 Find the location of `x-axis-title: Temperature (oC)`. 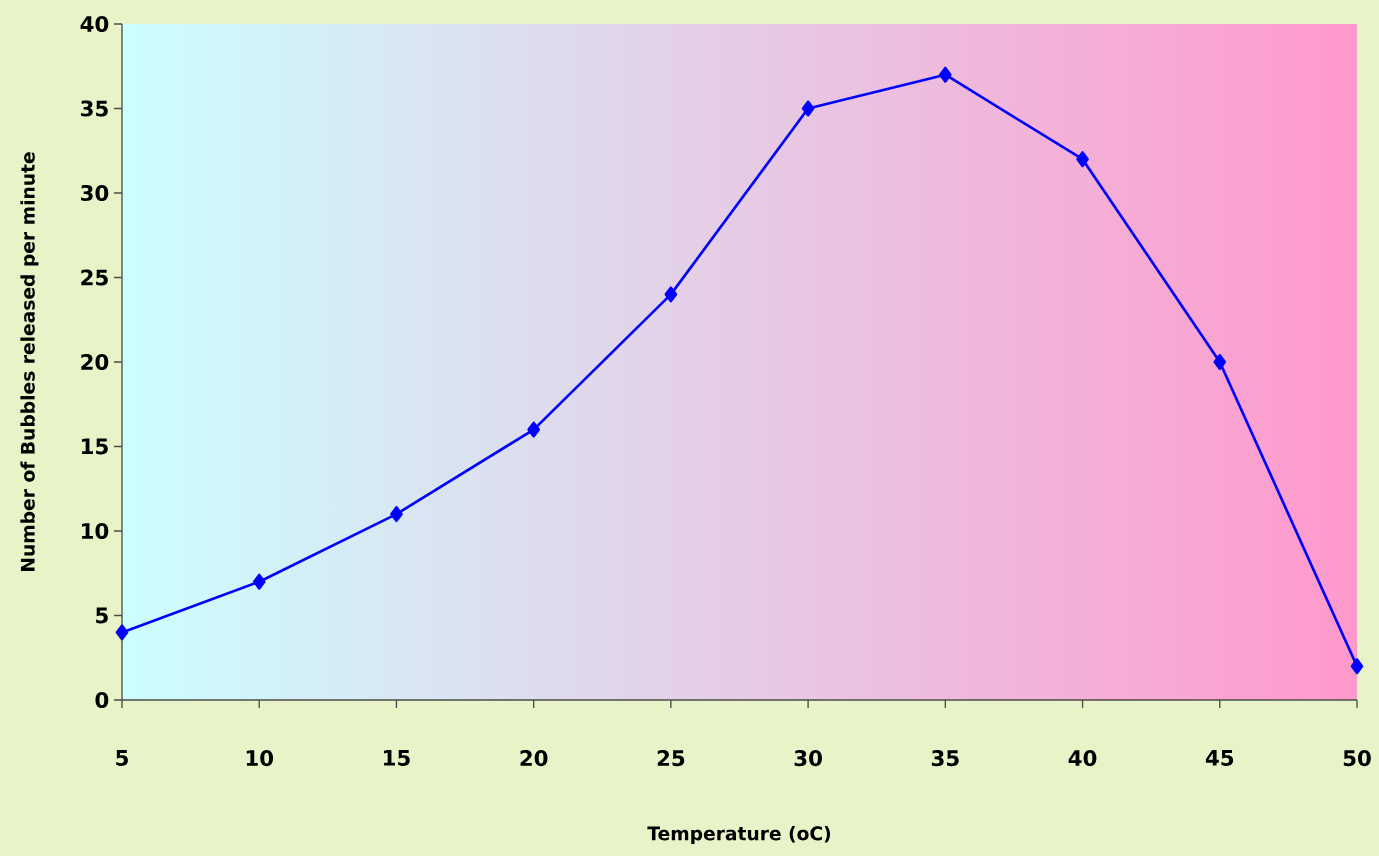

x-axis-title: Temperature (oC) is located at coordinates (739, 835).